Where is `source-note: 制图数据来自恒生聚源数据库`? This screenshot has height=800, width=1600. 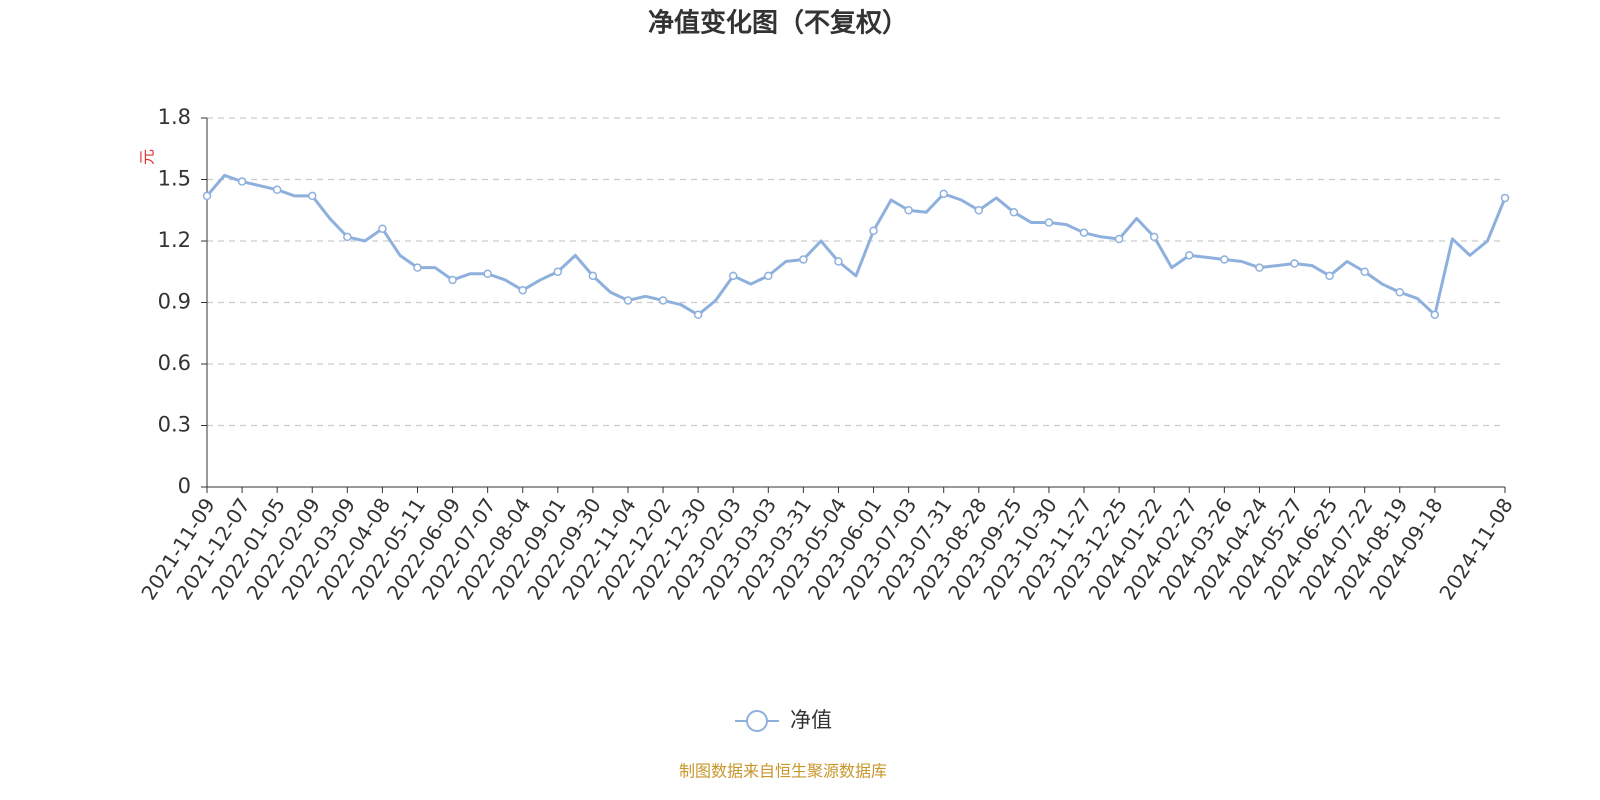
source-note: 制图数据来自恒生聚源数据库 is located at coordinates (783, 771).